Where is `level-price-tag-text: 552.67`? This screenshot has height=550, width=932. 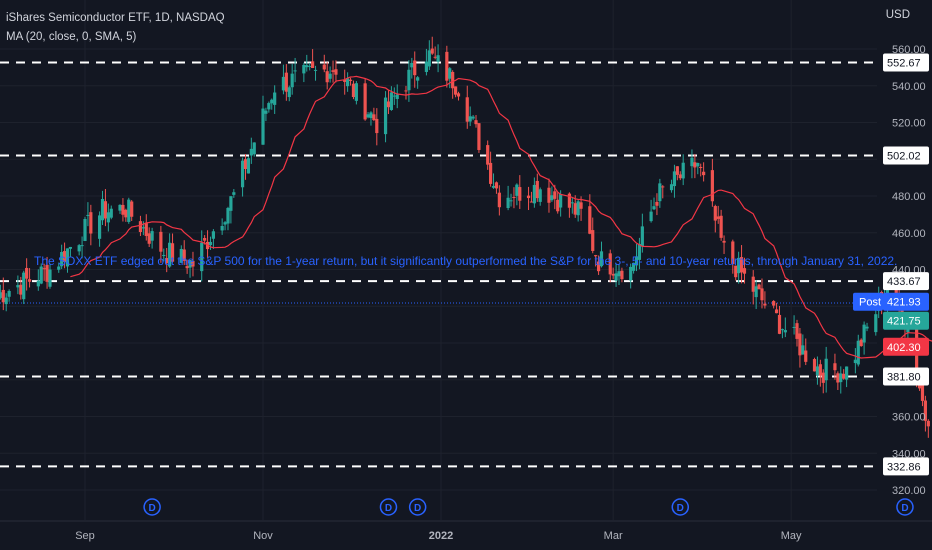 level-price-tag-text: 552.67 is located at coordinates (904, 63).